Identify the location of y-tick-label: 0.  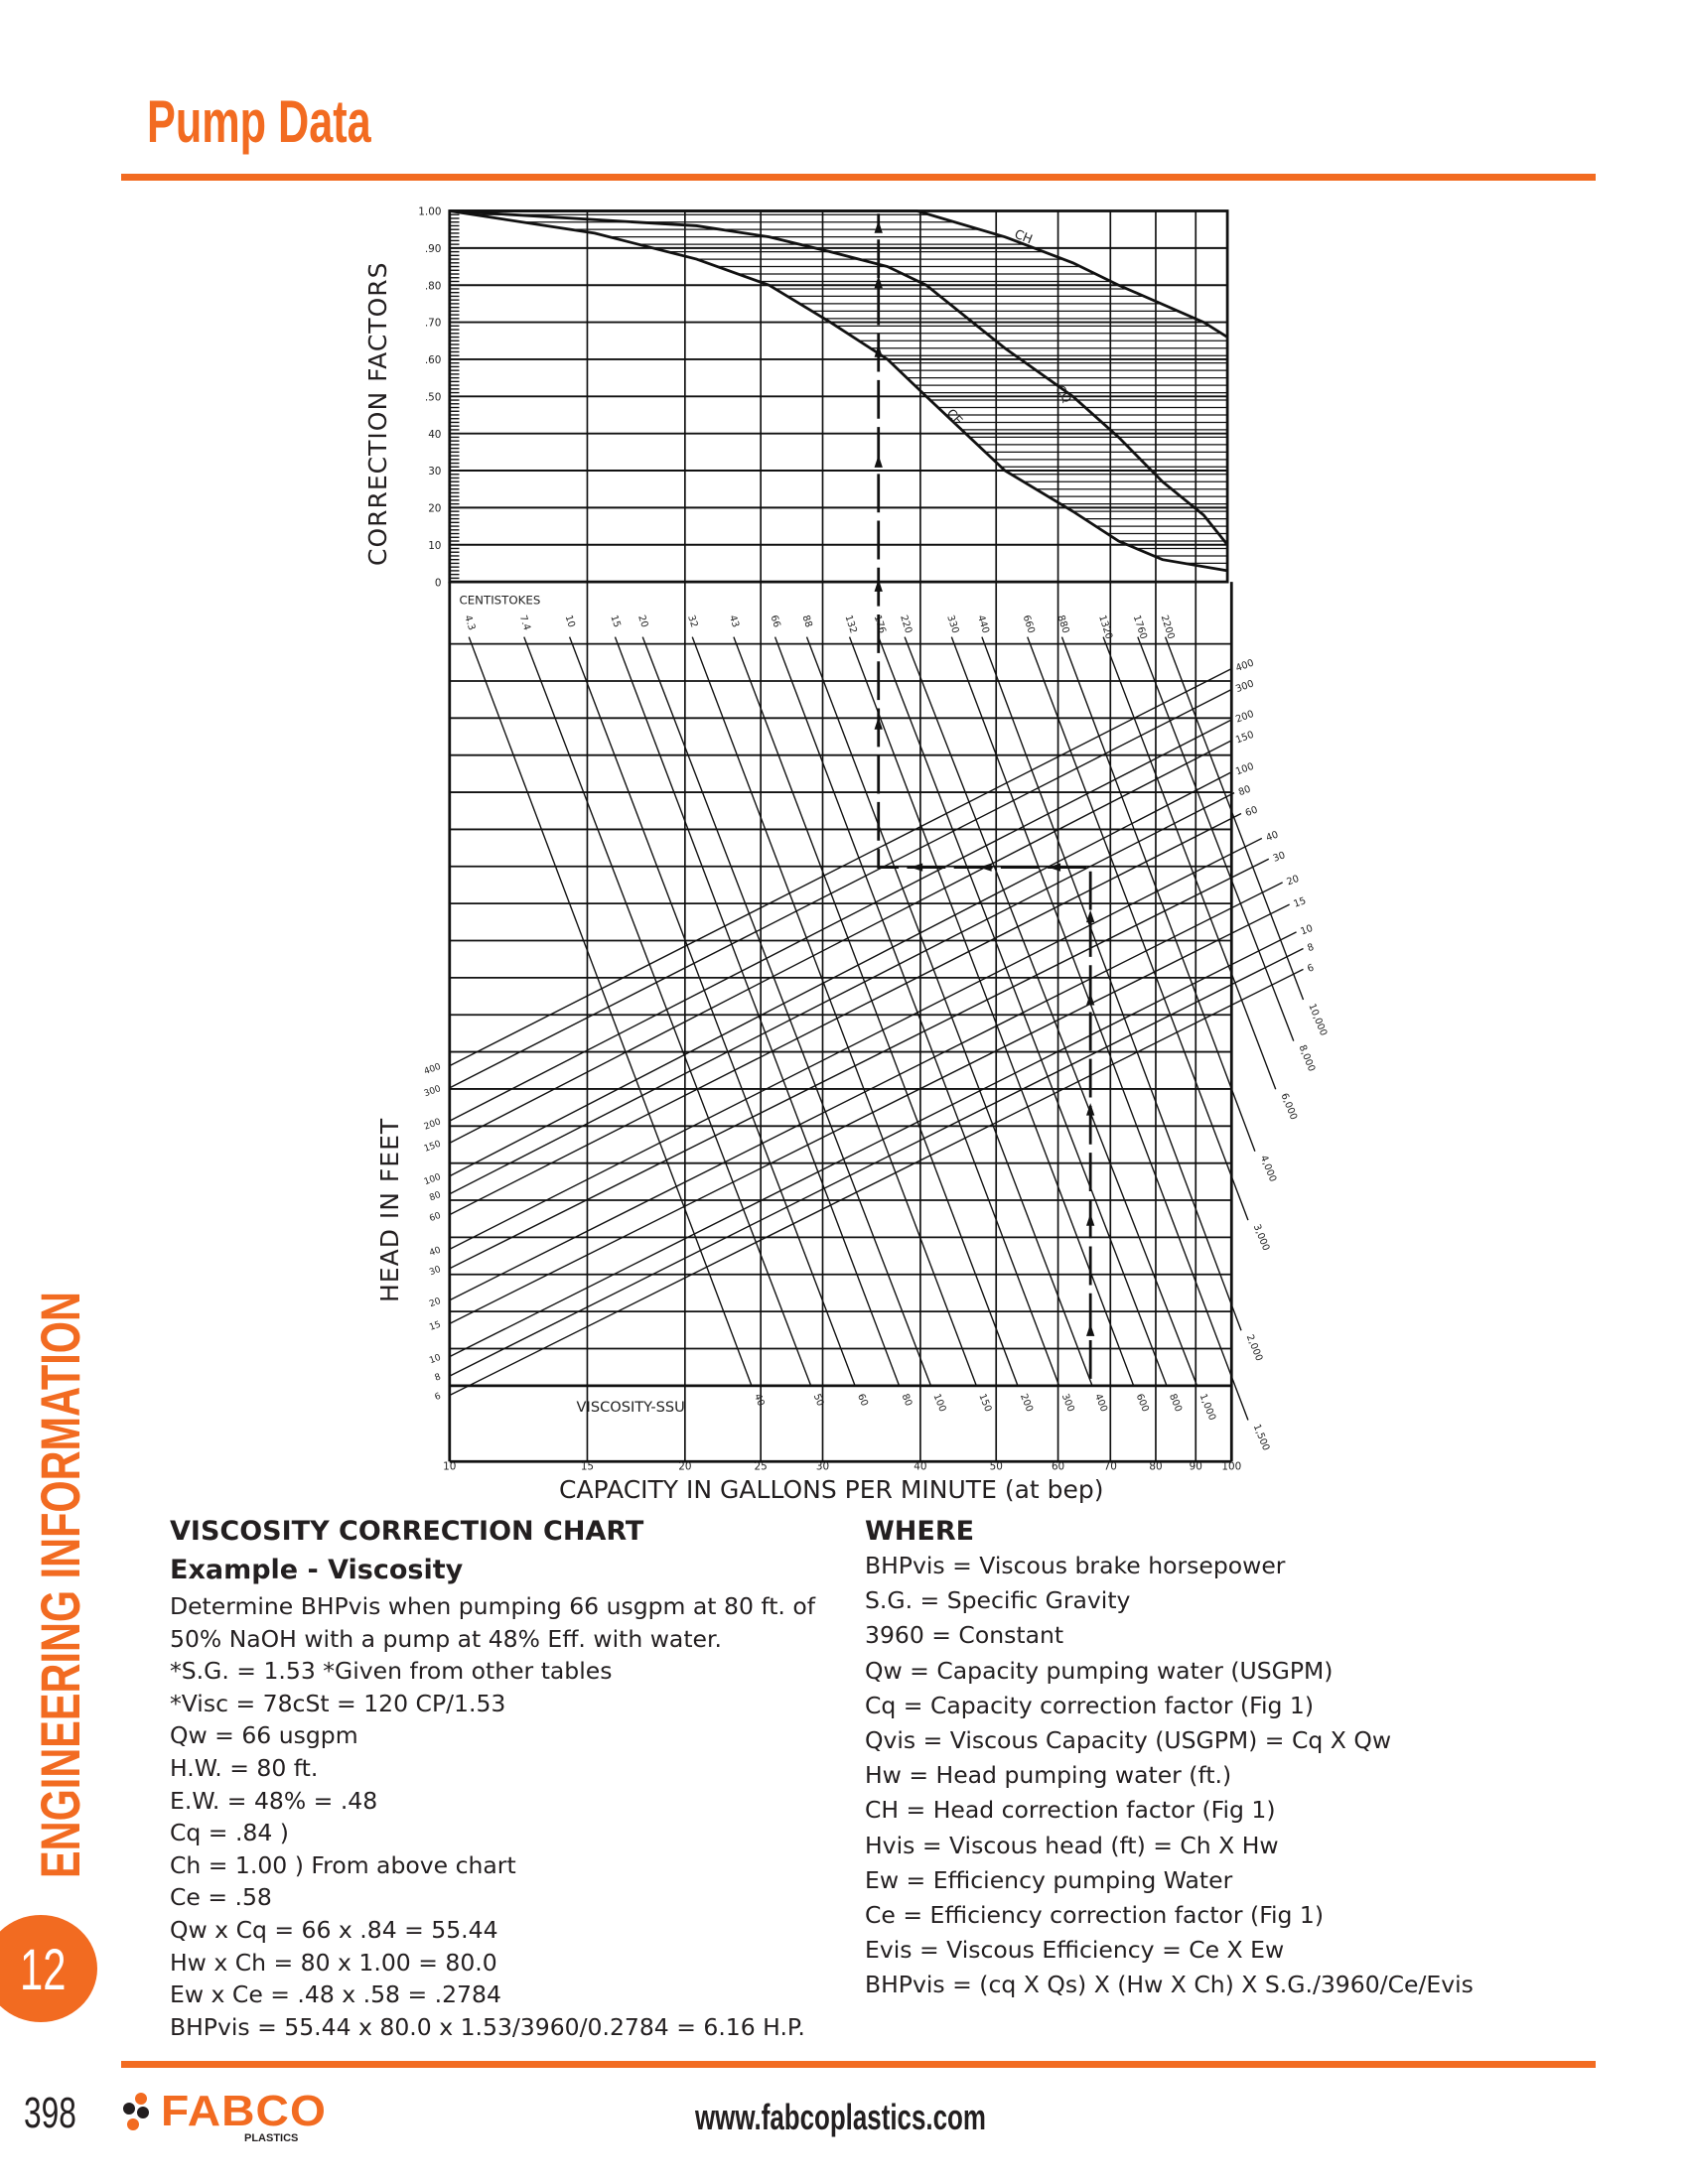
(438, 583).